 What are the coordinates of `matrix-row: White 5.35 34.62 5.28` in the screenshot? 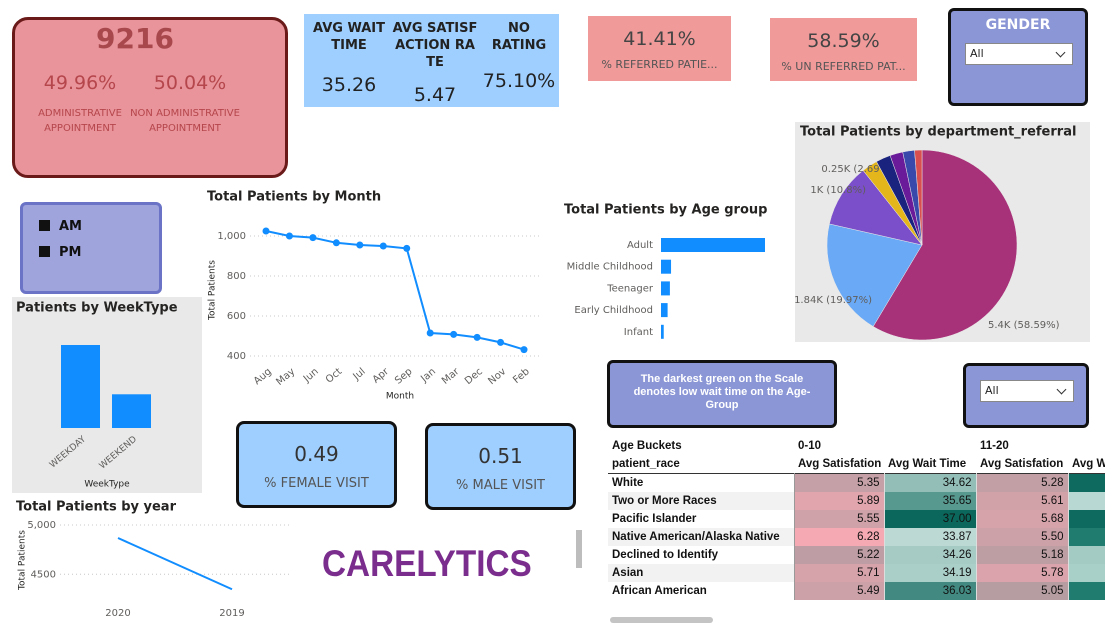 It's located at (856, 482).